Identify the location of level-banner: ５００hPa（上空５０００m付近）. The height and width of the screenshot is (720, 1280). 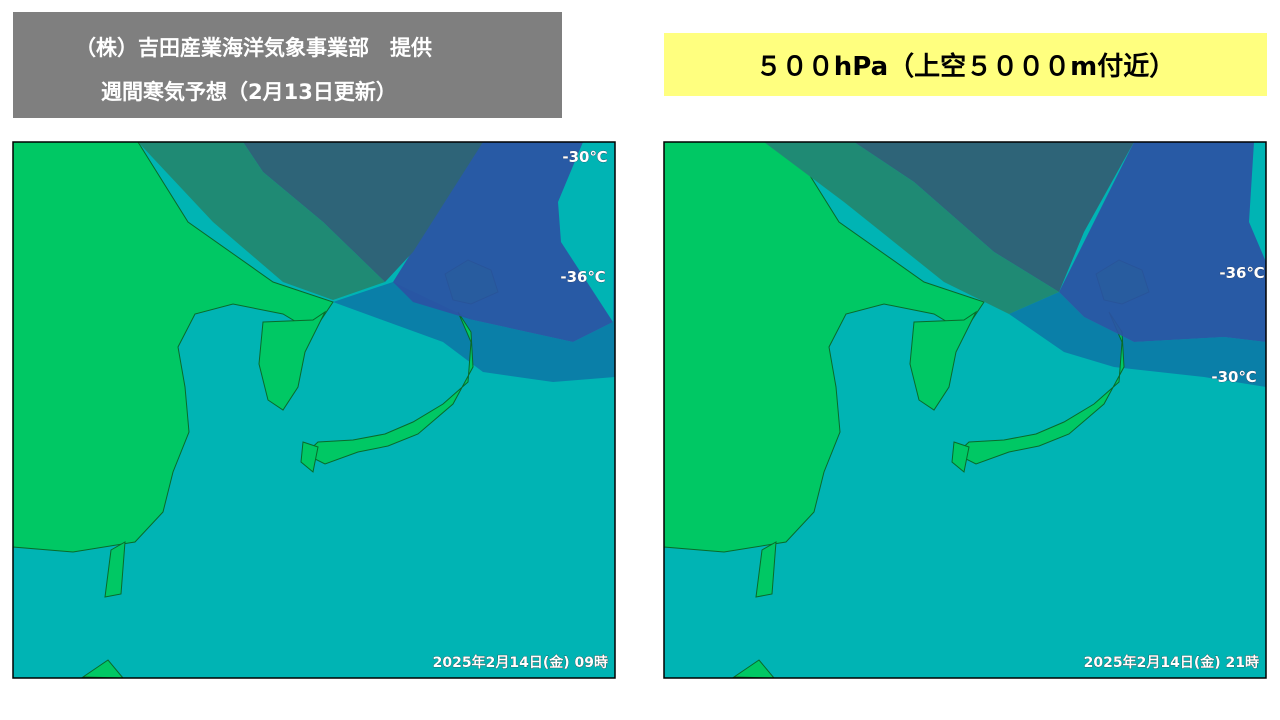
(965, 64).